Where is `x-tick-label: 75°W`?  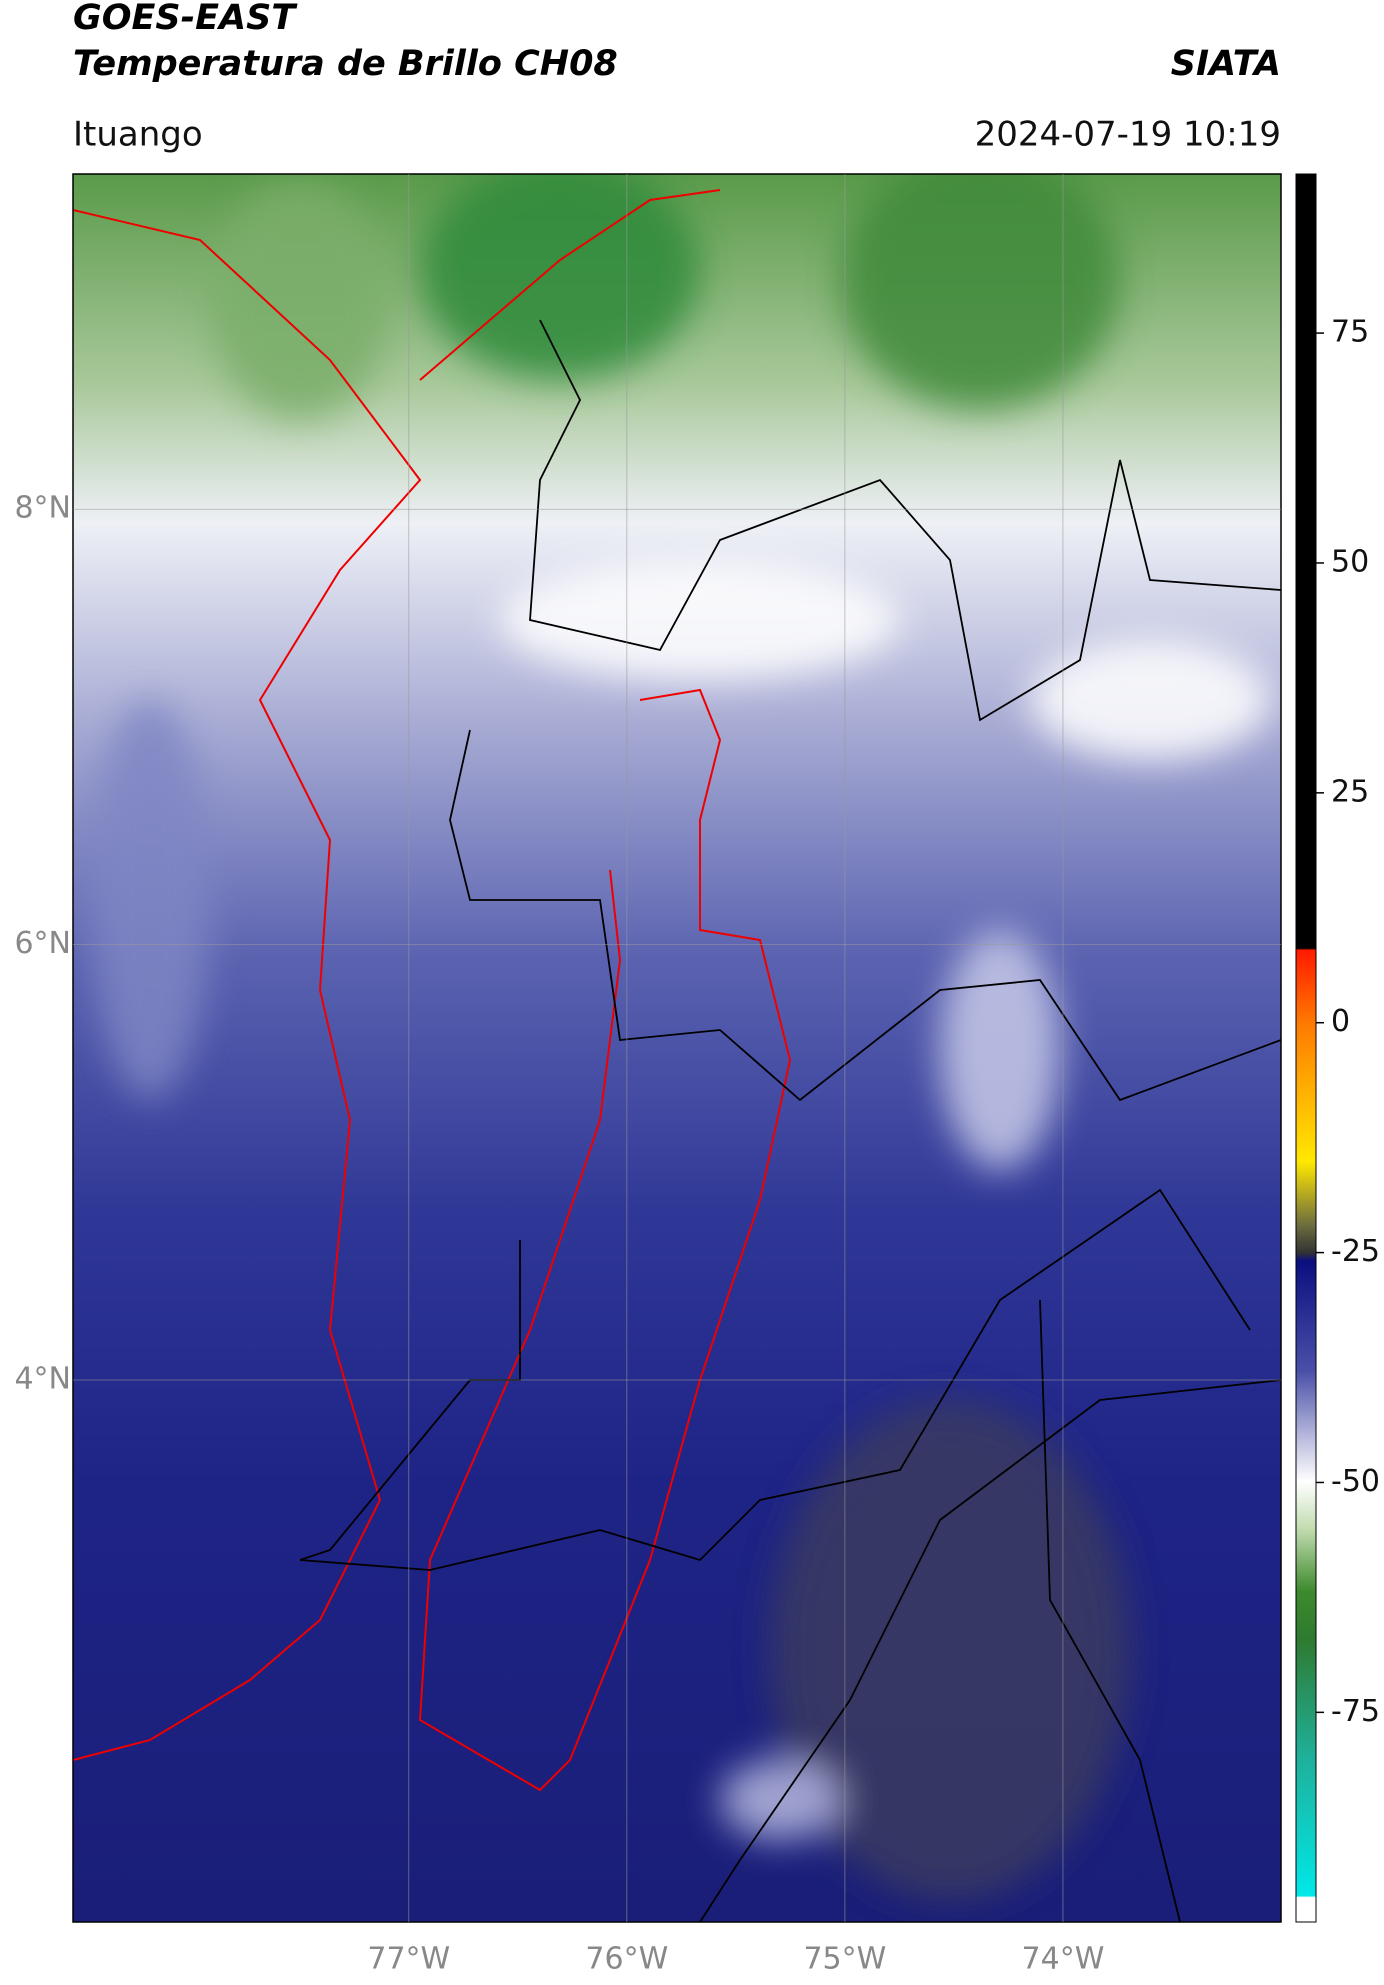 x-tick-label: 75°W is located at coordinates (844, 1959).